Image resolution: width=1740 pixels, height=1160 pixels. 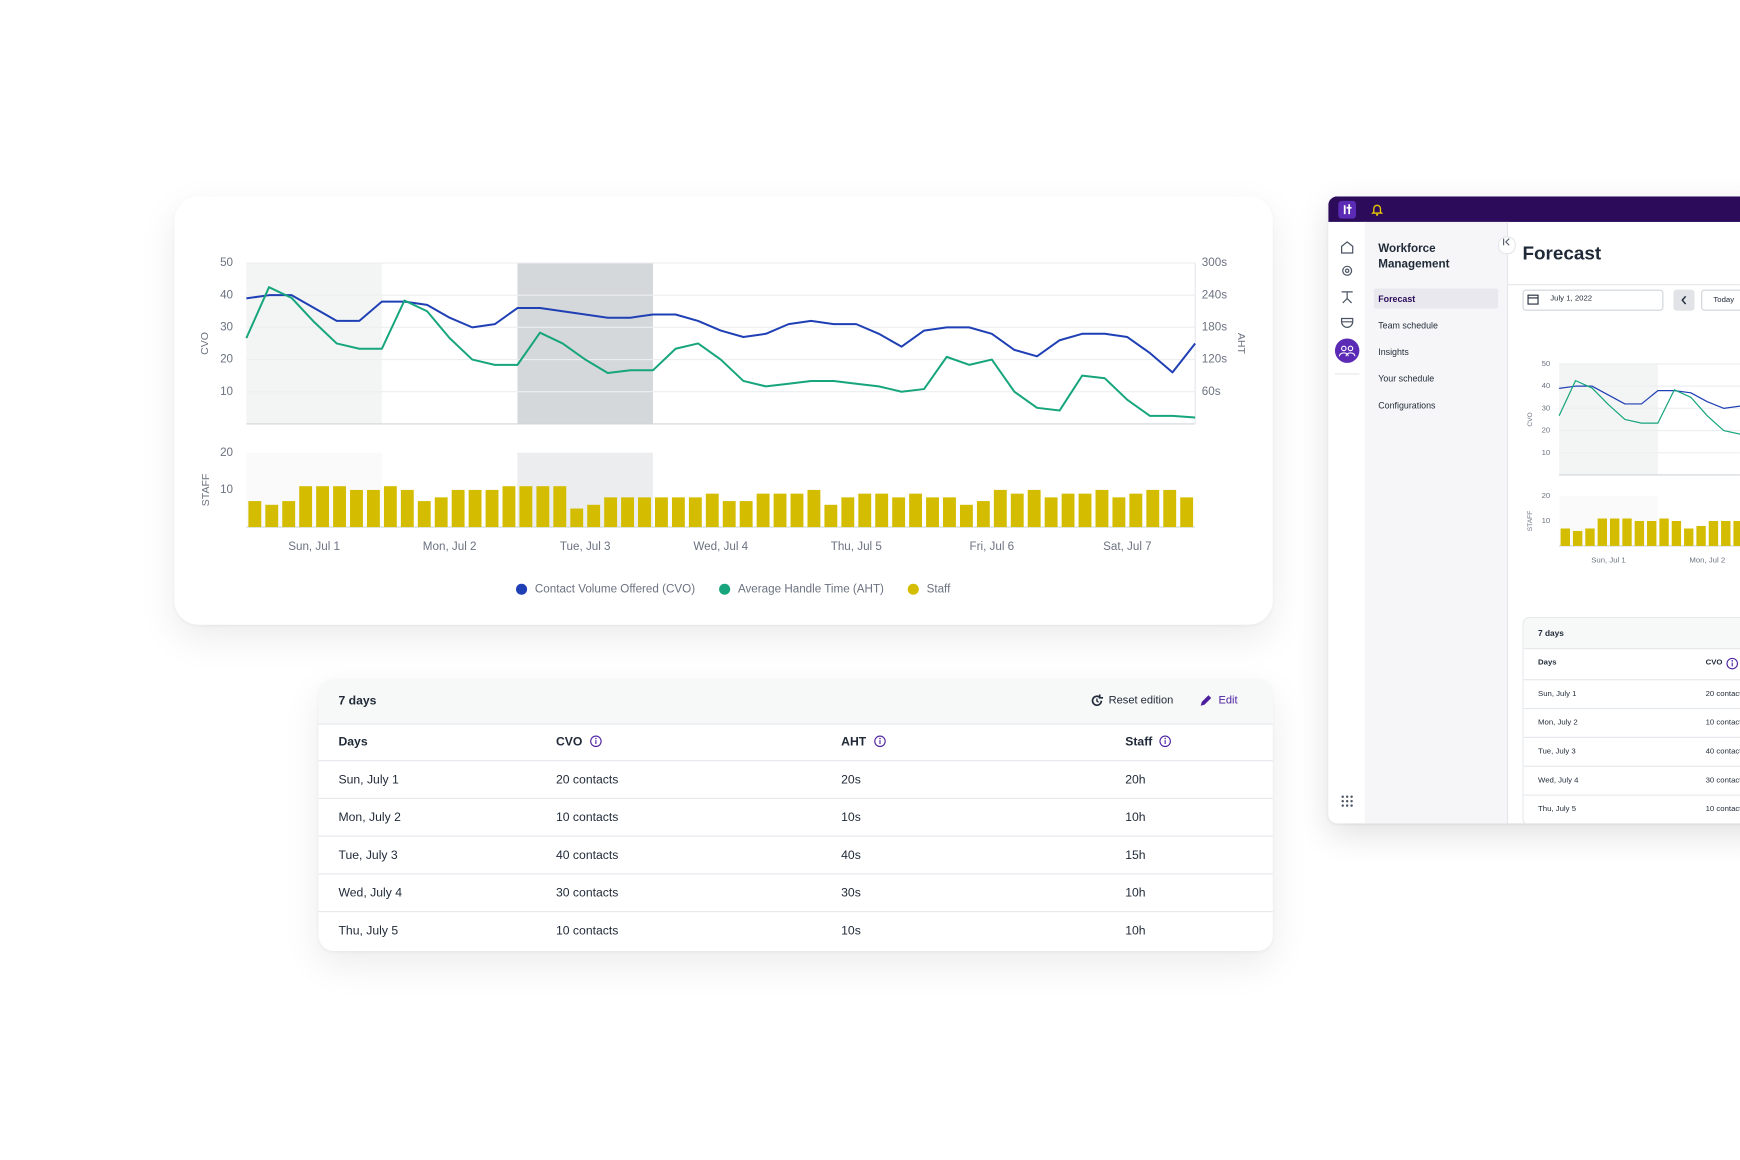 I want to click on reset-button: Reset edition, so click(x=1141, y=700).